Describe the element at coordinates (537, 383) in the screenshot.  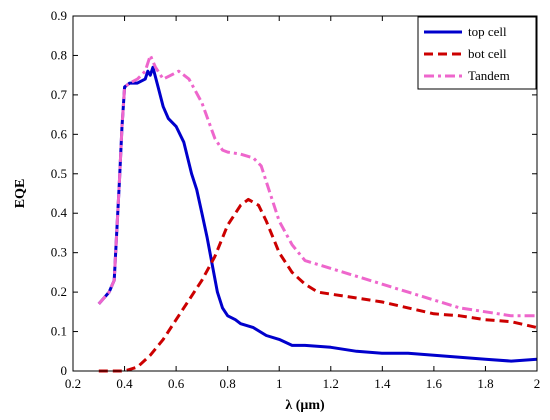
I see `x-tick-label: 2` at that location.